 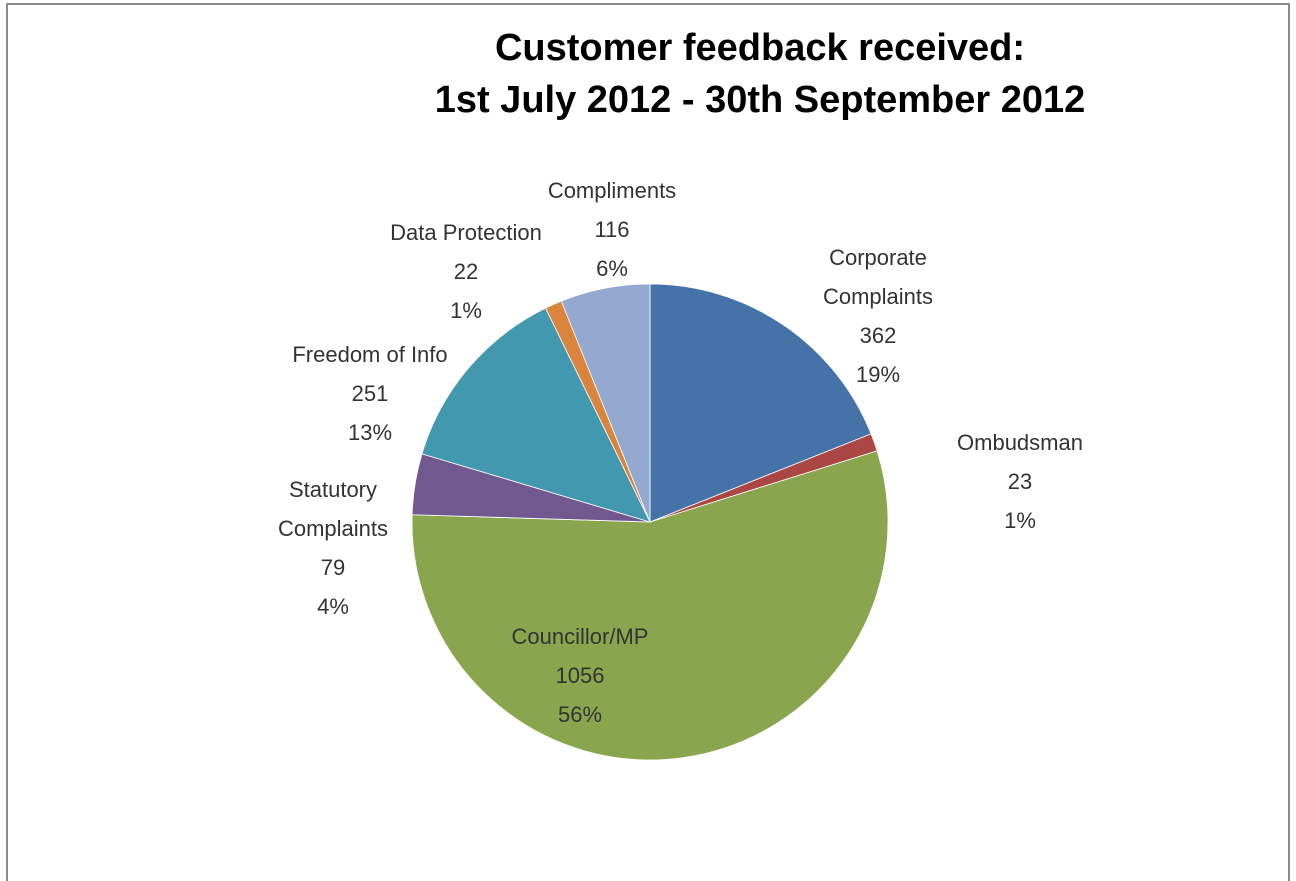 What do you see at coordinates (760, 100) in the screenshot?
I see `chart-subtitle: 1st July 2012 - 30th September 2012` at bounding box center [760, 100].